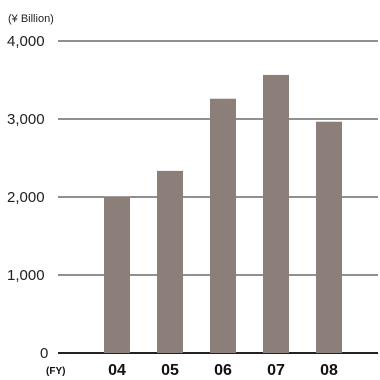  What do you see at coordinates (223, 225) in the screenshot?
I see `bar-fy06` at bounding box center [223, 225].